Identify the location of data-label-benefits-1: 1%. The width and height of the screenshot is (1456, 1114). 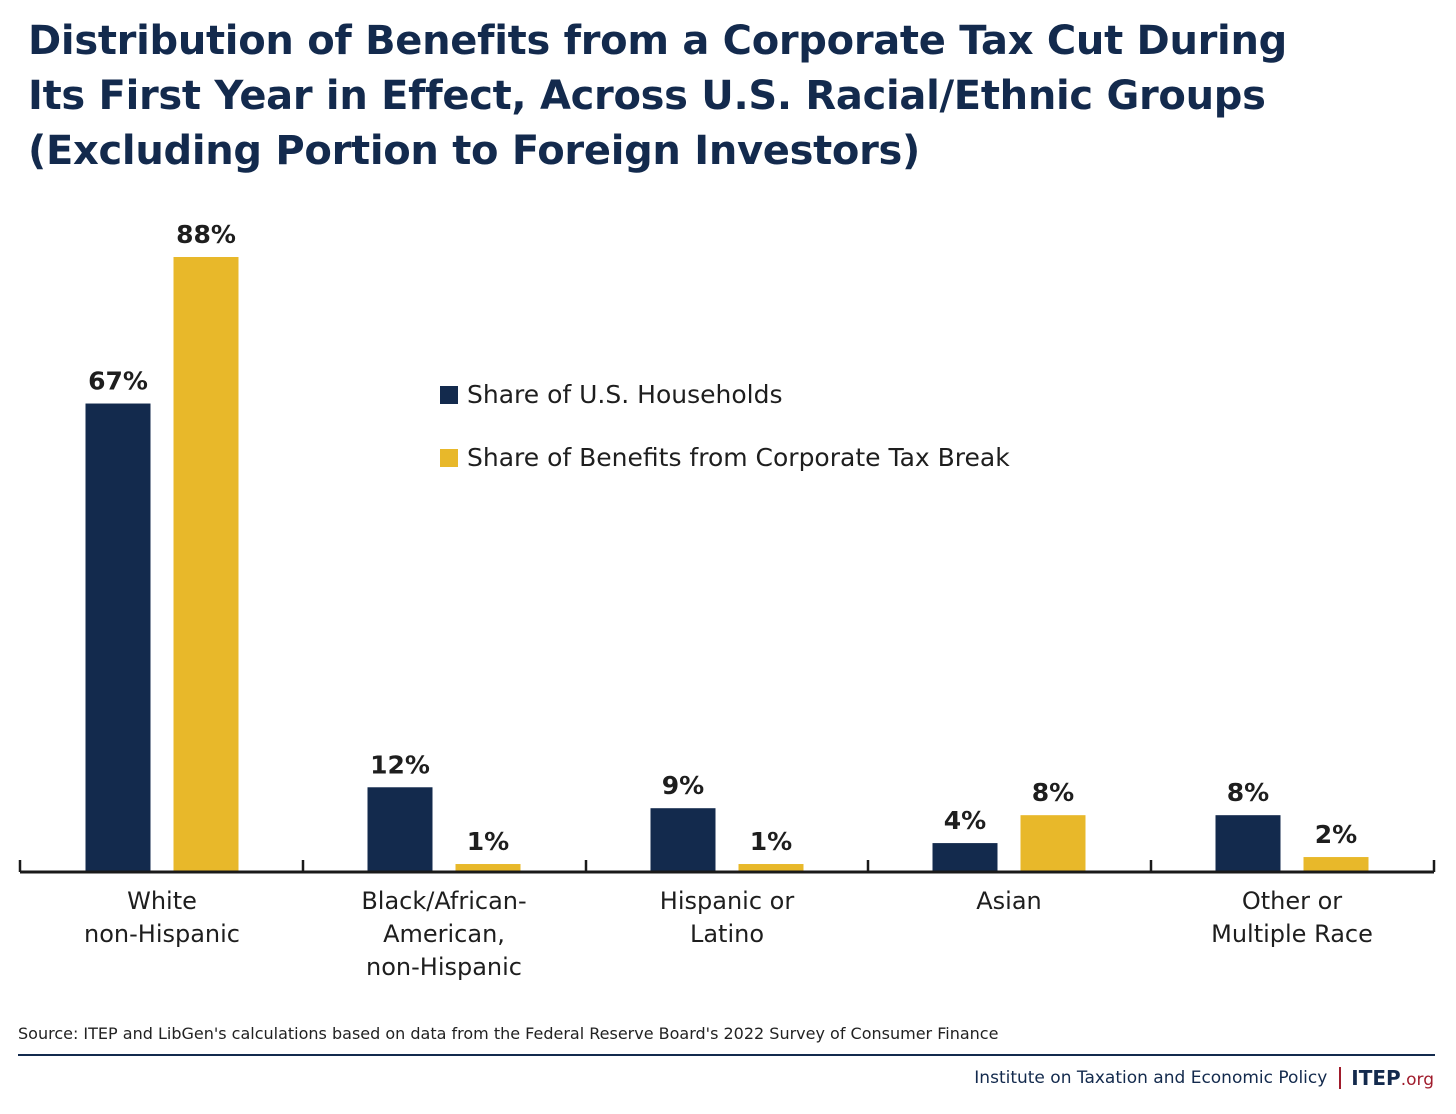
(488, 841).